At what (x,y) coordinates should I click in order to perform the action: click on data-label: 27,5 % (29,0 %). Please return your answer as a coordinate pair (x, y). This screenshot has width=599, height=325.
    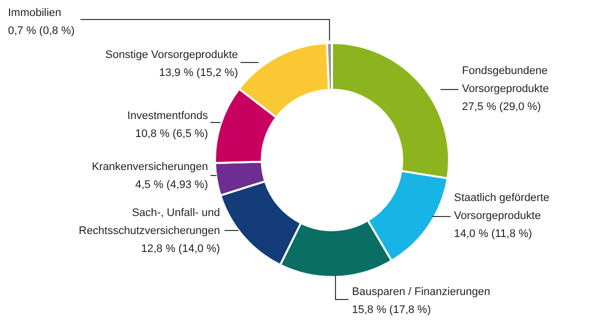
    Looking at the image, I should click on (502, 107).